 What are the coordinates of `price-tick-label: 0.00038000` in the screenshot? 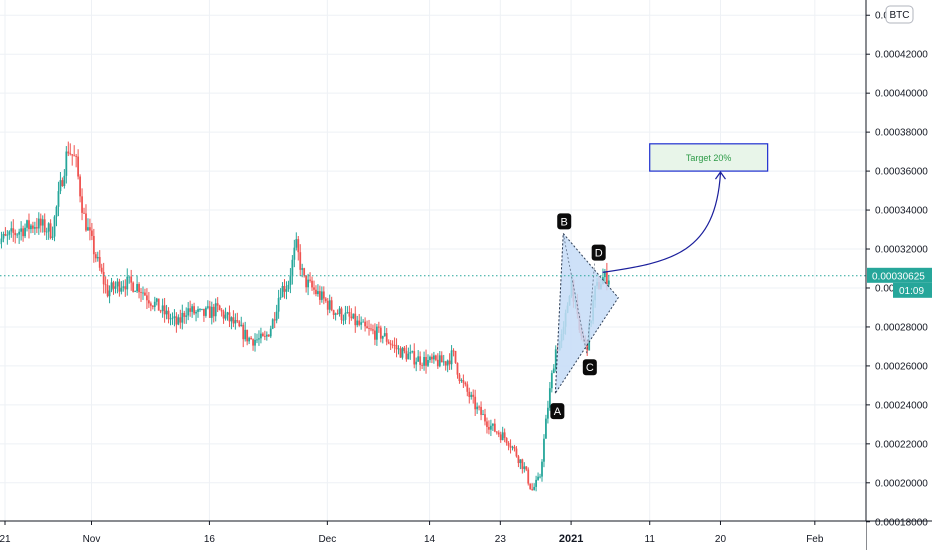 It's located at (901, 133).